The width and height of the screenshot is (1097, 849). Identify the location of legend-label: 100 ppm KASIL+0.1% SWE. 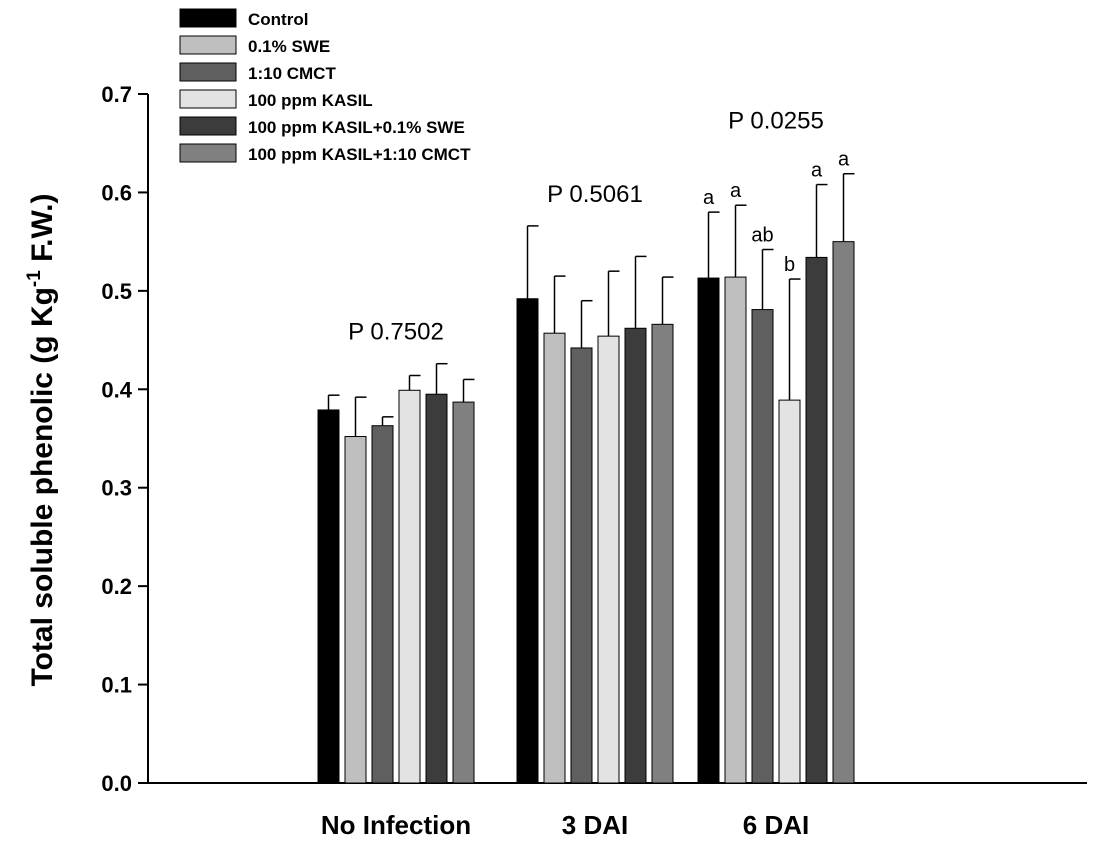
(356, 127).